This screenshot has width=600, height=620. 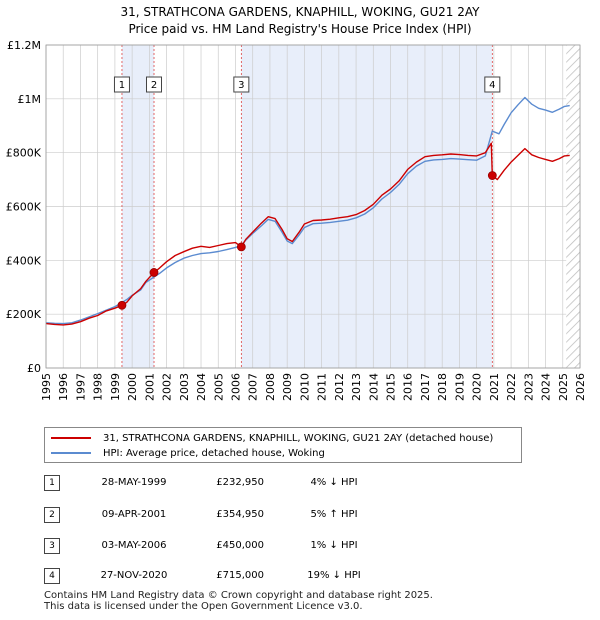 I want to click on x-tick-label: 2026, so click(x=580, y=387).